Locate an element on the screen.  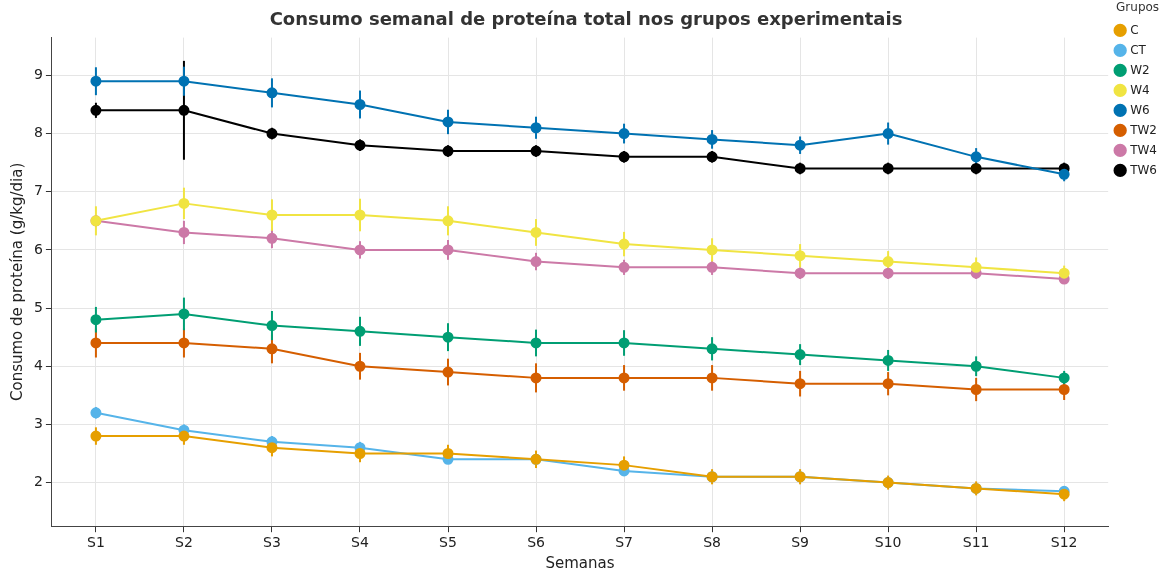
legend-label: C is located at coordinates (1134, 29).